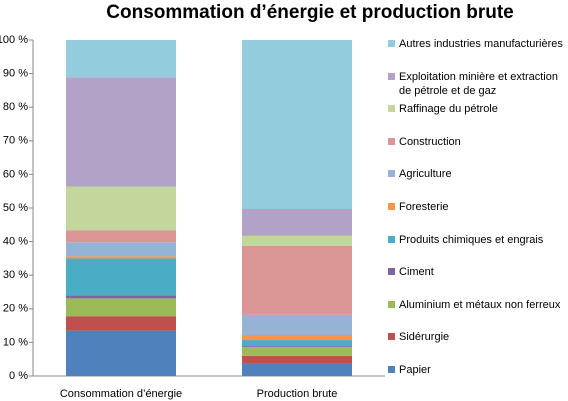 The width and height of the screenshot is (568, 401). What do you see at coordinates (425, 174) in the screenshot?
I see `legend-label: Agriculture` at bounding box center [425, 174].